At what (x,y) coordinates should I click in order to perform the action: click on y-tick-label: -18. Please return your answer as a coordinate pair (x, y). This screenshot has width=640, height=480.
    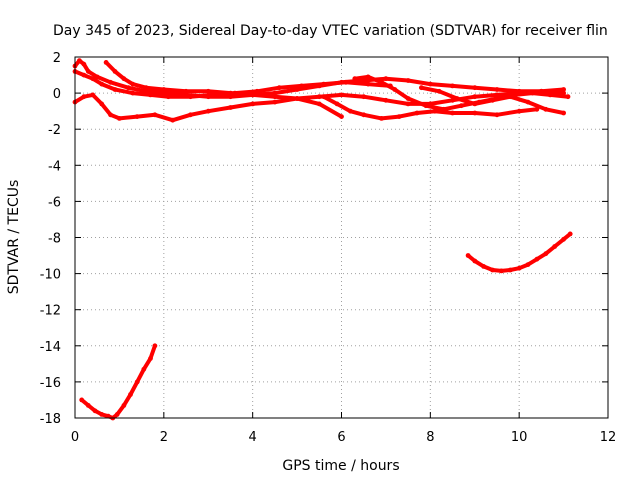
    Looking at the image, I should click on (50, 419).